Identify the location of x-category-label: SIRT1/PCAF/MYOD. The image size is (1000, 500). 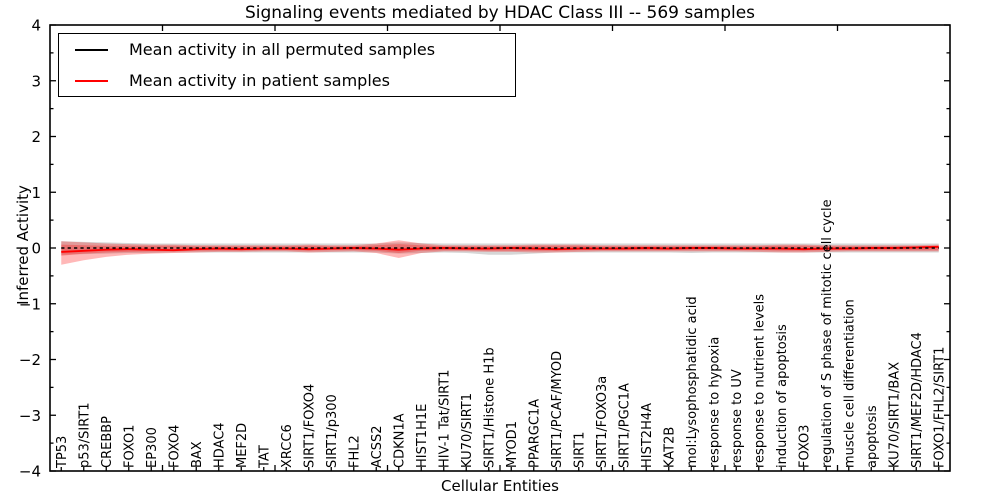
(557, 409).